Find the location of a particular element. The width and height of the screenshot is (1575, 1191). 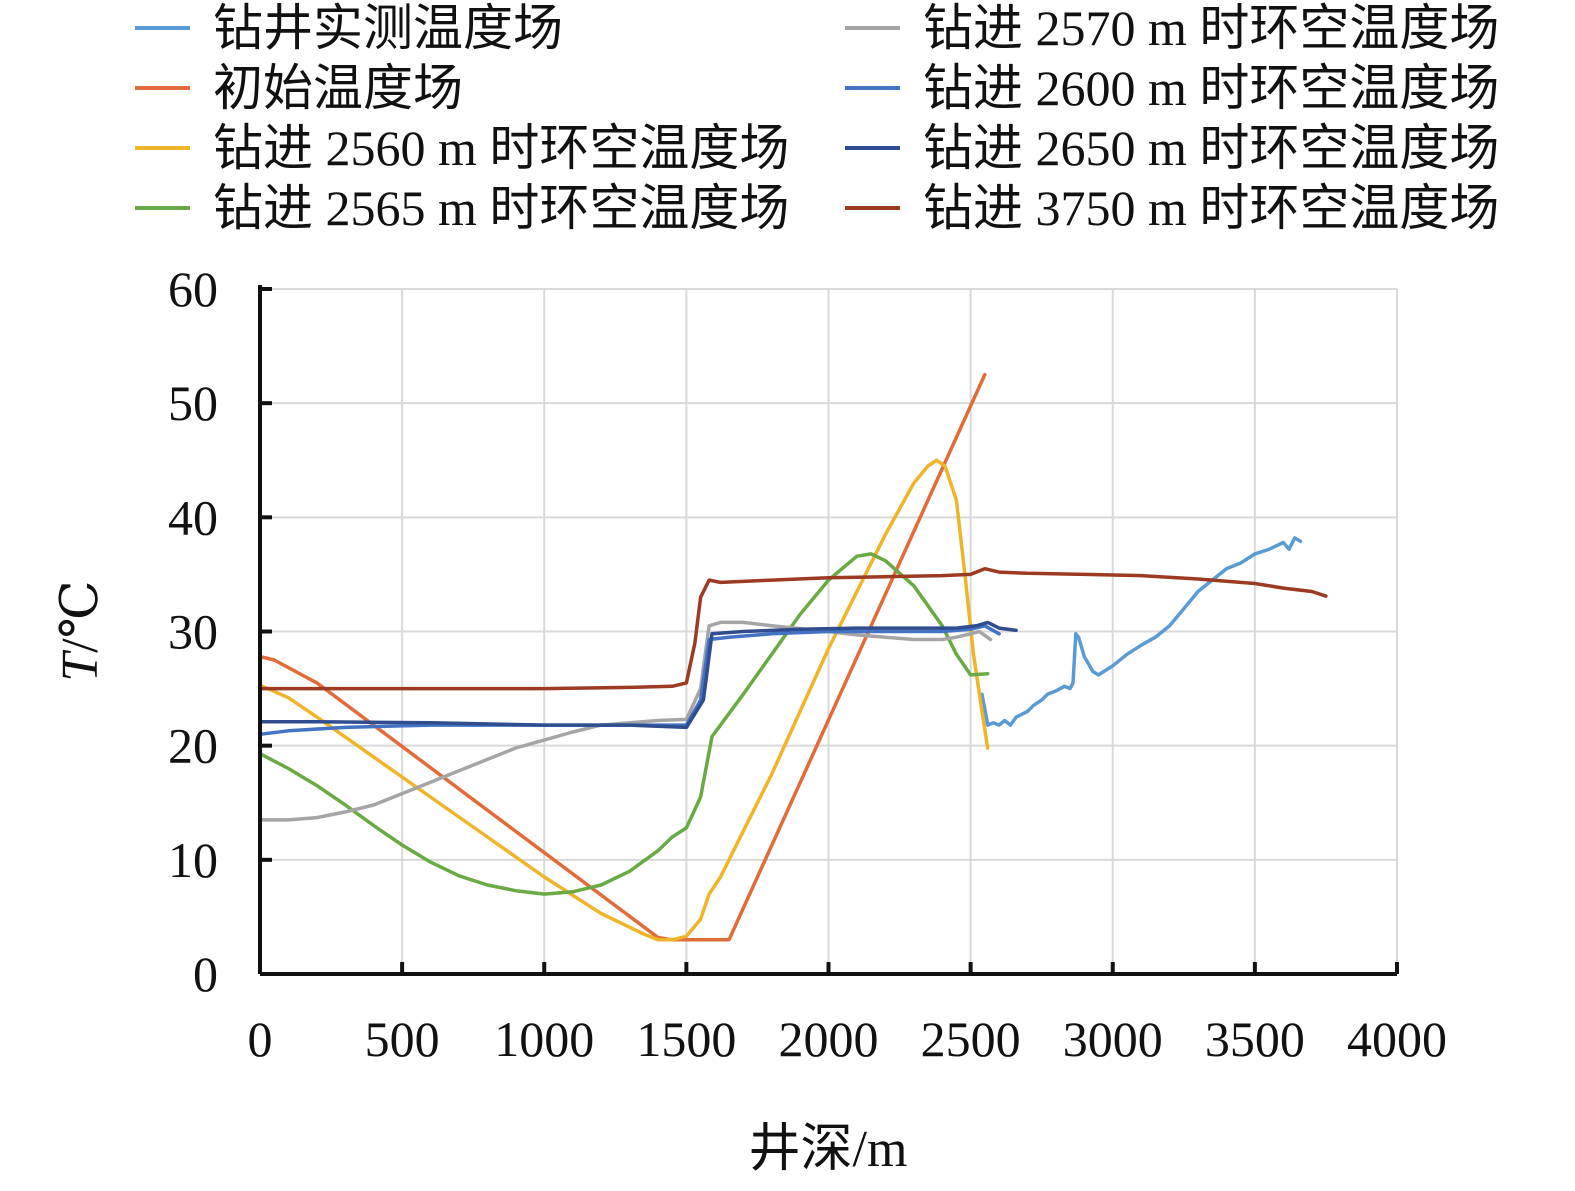

y-tick-label-3: 30 is located at coordinates (193, 632).